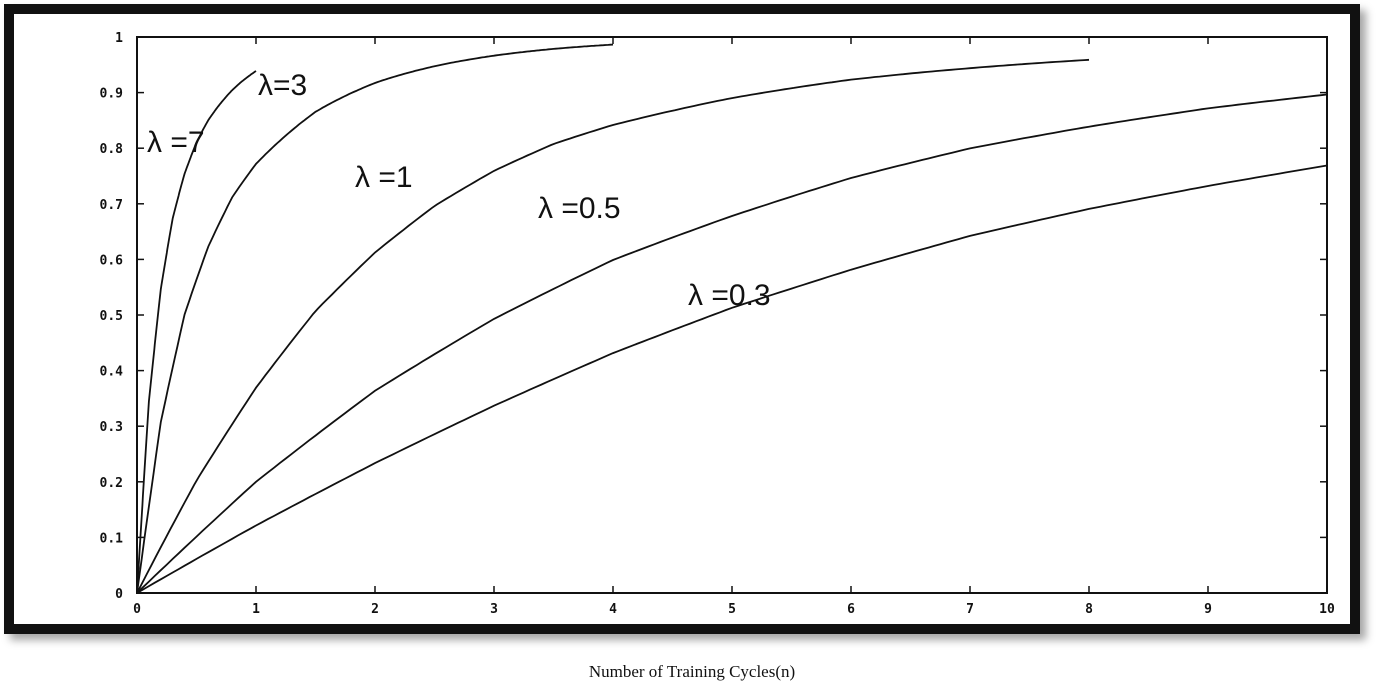  Describe the element at coordinates (494, 609) in the screenshot. I see `x-tick-label: 3` at that location.